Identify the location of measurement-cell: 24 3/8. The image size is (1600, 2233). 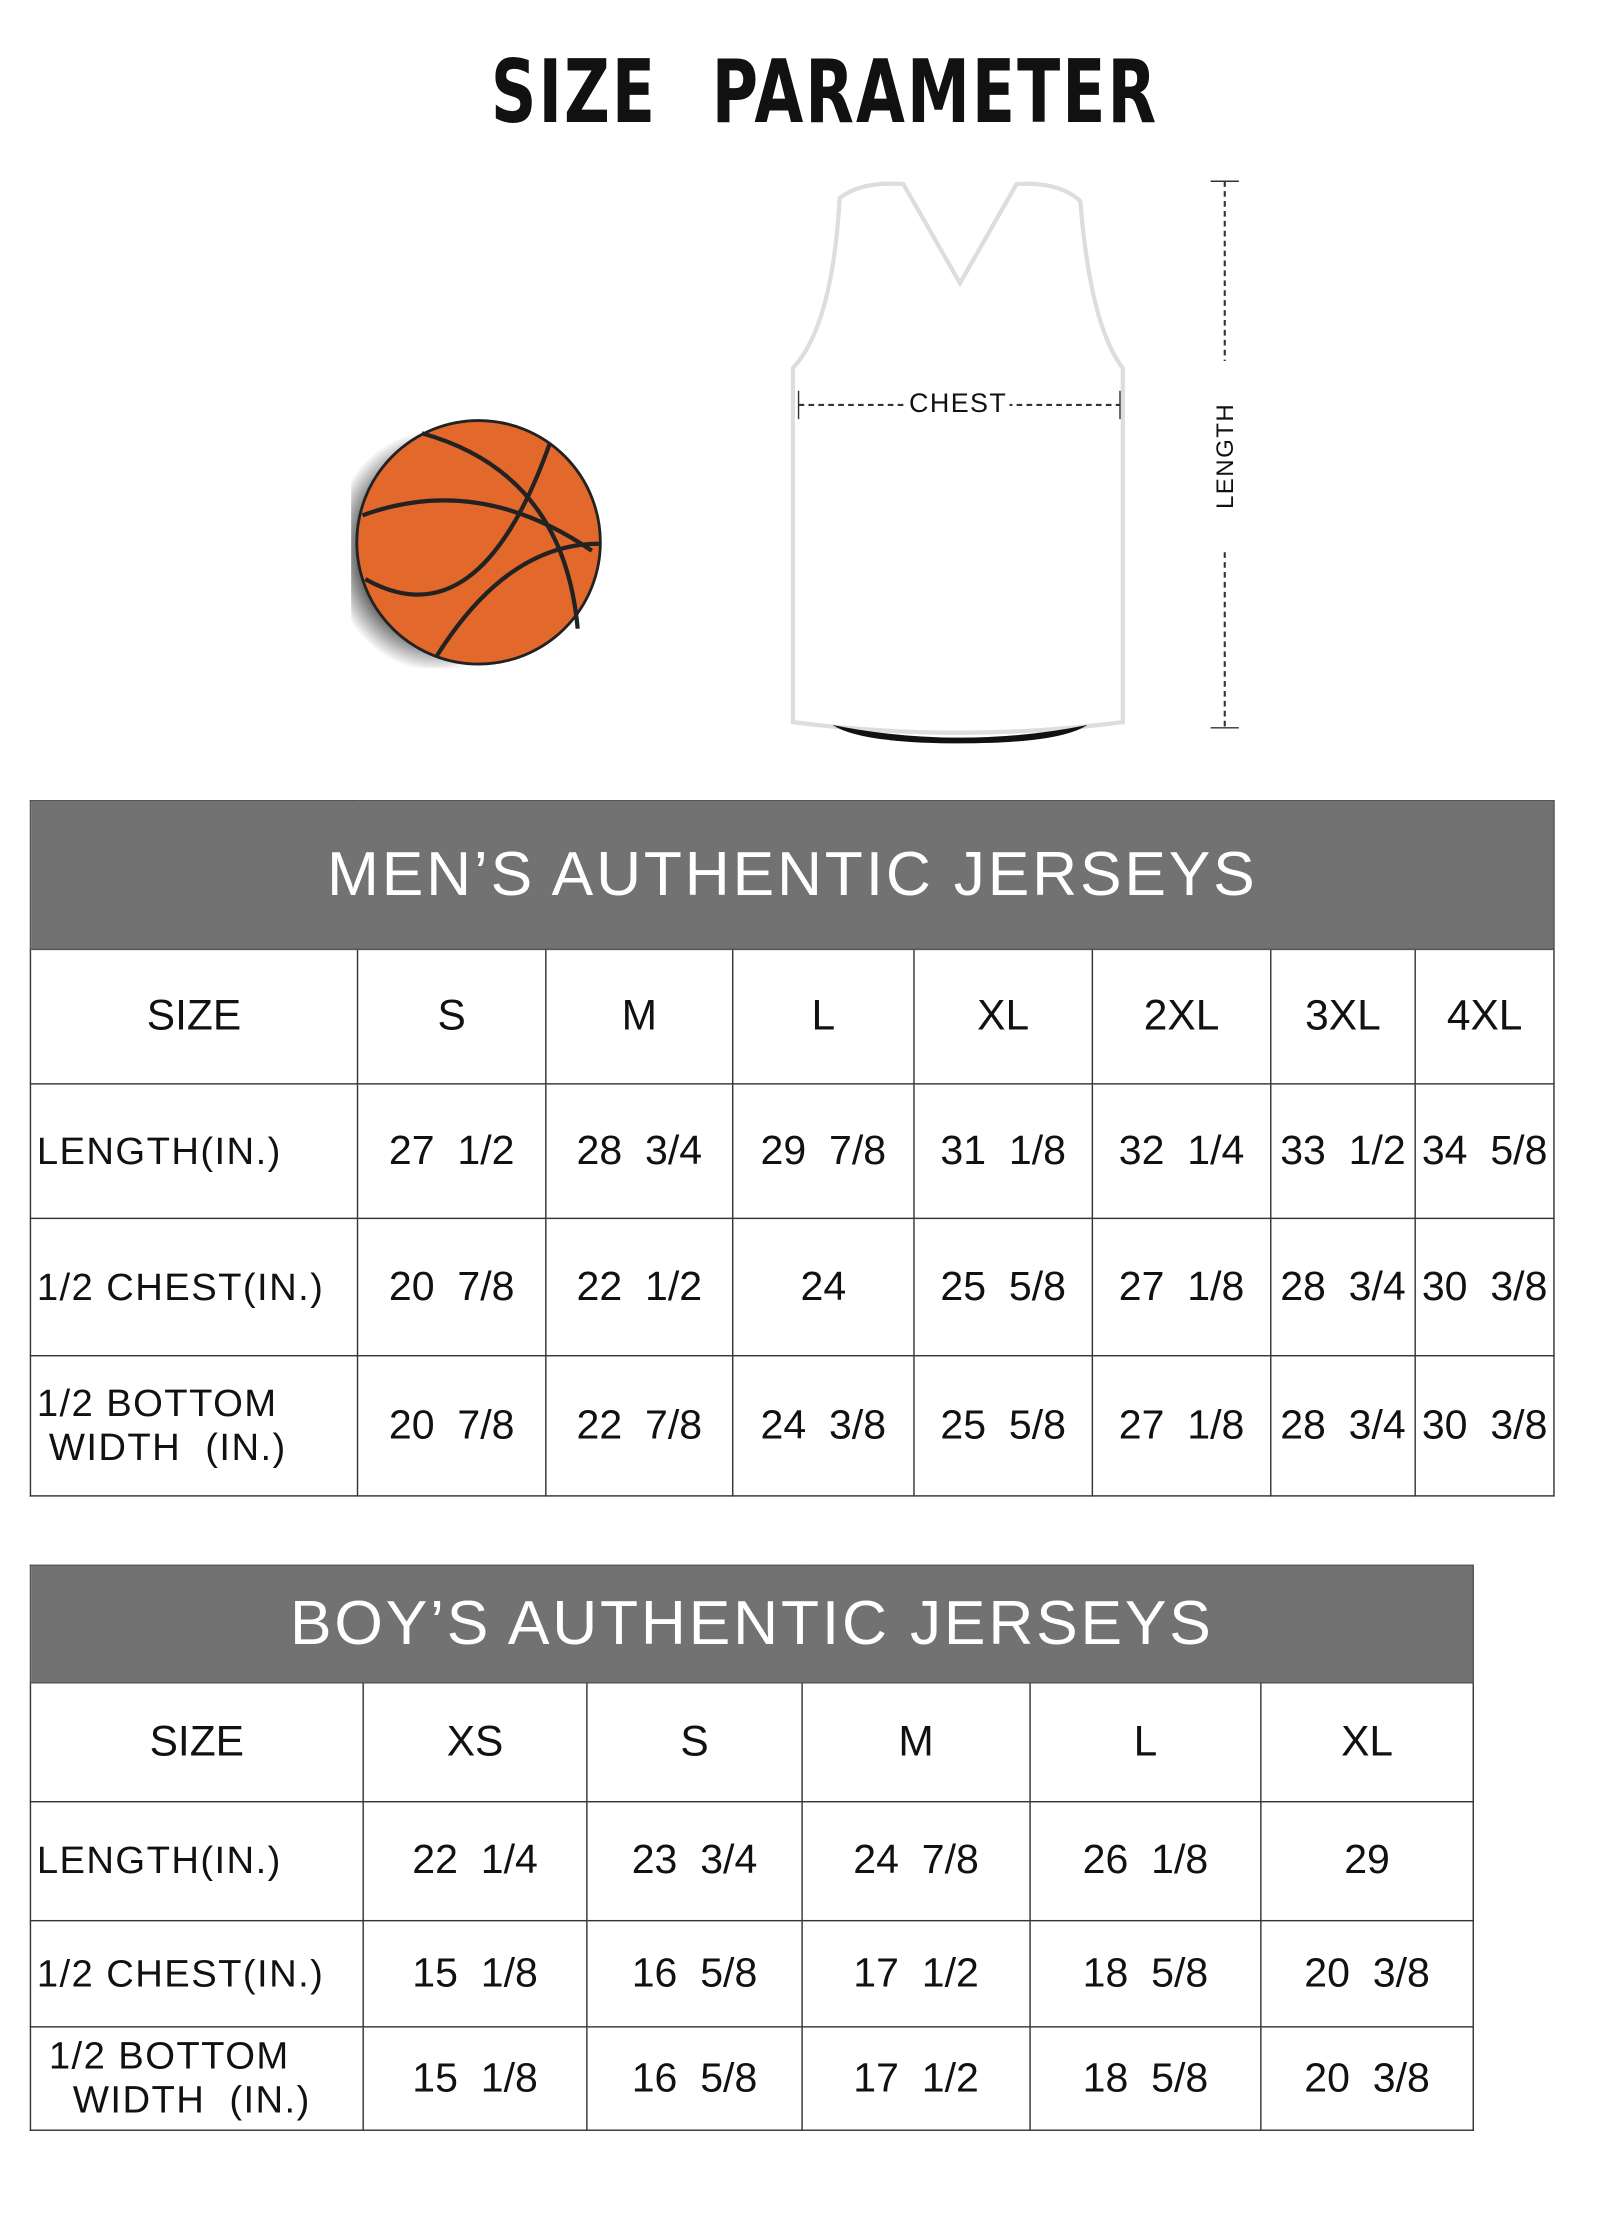
(823, 1426).